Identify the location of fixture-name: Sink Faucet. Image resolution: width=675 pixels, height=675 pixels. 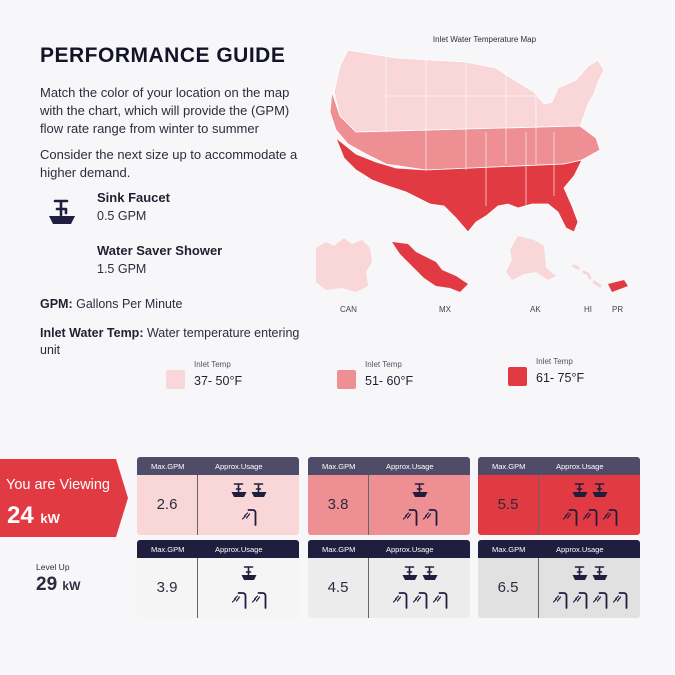
(133, 197).